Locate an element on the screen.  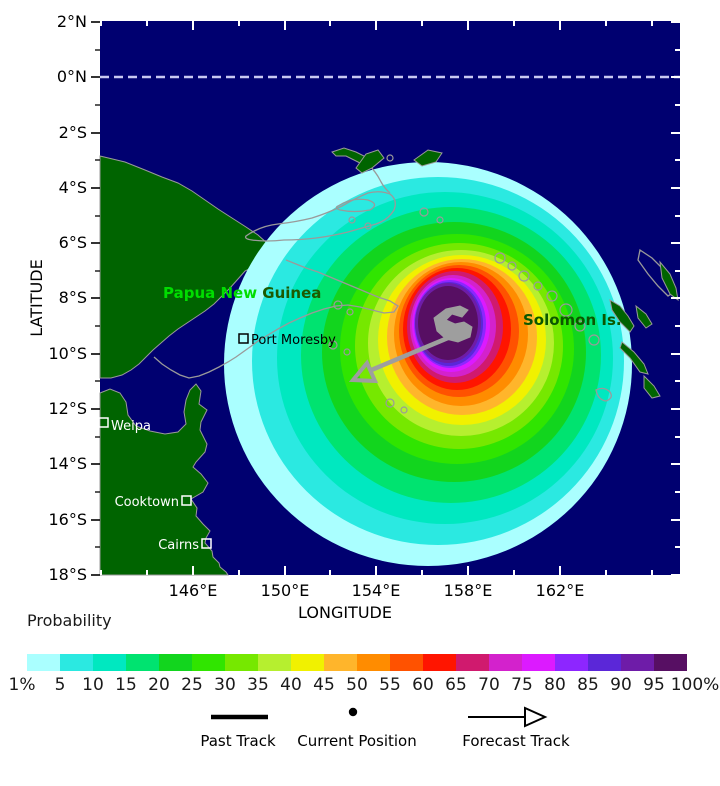
landmass-papua-new-guinea is located at coordinates (193, 267).